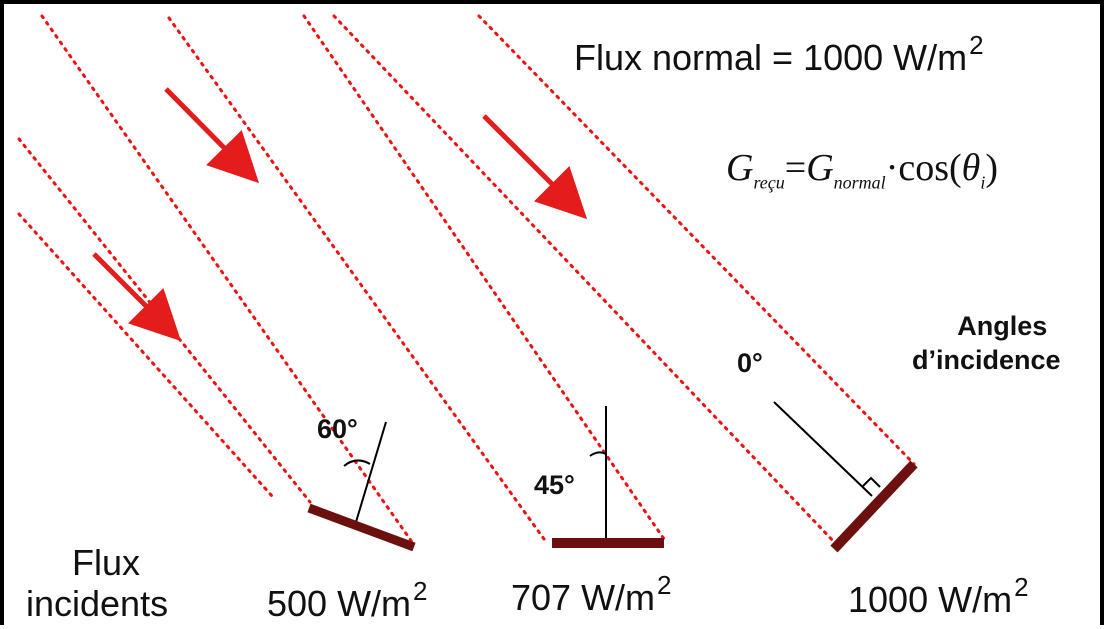 The width and height of the screenshot is (1104, 629). Describe the element at coordinates (795, 168) in the screenshot. I see `formula-equals: =` at that location.